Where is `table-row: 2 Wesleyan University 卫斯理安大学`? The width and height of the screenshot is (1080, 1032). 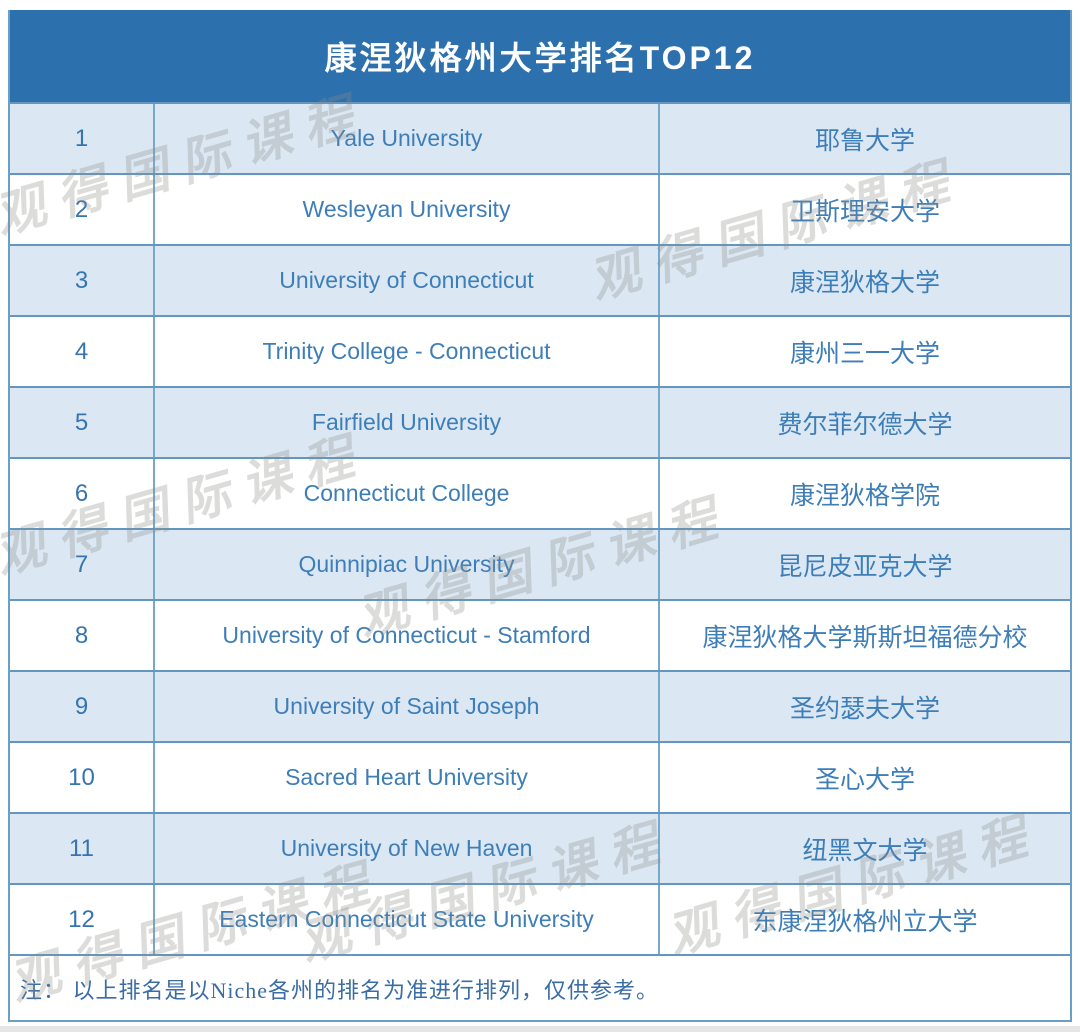
table-row: 2 Wesleyan University 卫斯理安大学 is located at coordinates (540, 208).